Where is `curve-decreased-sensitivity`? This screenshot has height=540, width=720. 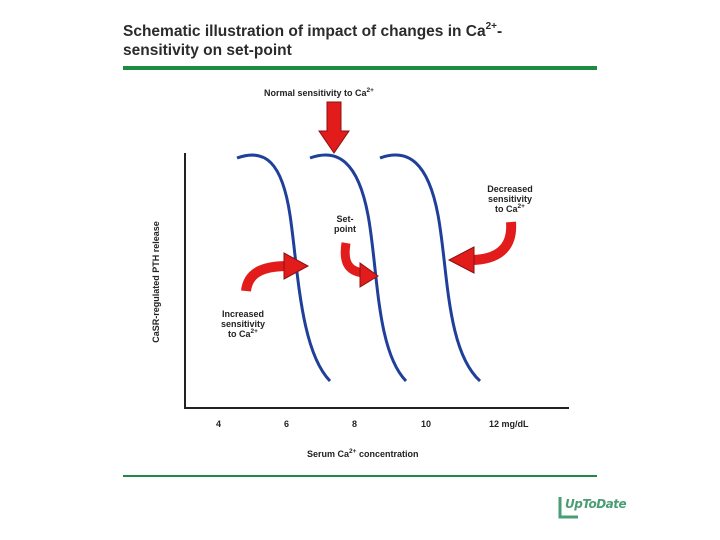 curve-decreased-sensitivity is located at coordinates (430, 268).